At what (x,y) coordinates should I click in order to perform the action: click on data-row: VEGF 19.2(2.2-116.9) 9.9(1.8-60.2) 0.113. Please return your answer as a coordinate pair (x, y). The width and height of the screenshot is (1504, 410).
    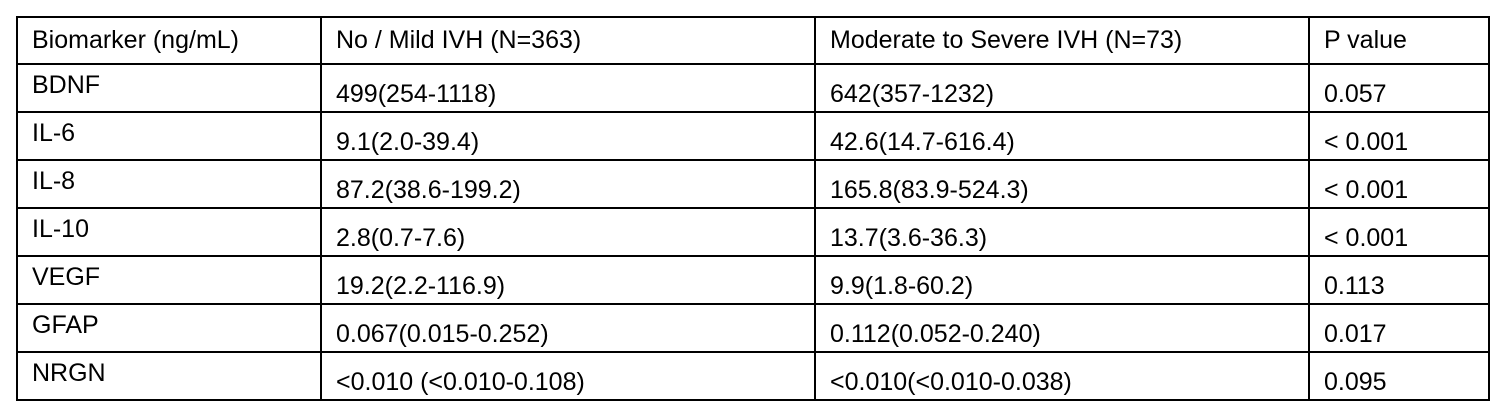
    Looking at the image, I should click on (753, 280).